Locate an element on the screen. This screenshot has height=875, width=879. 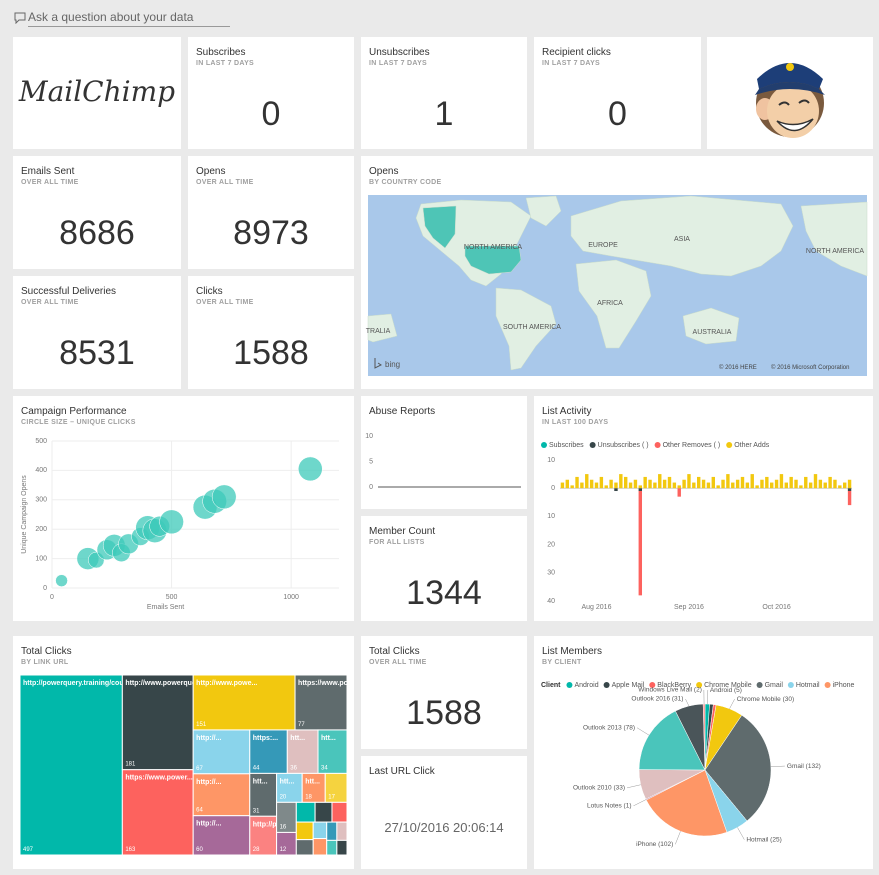
map-label: AUSTRALIA is located at coordinates (712, 332).